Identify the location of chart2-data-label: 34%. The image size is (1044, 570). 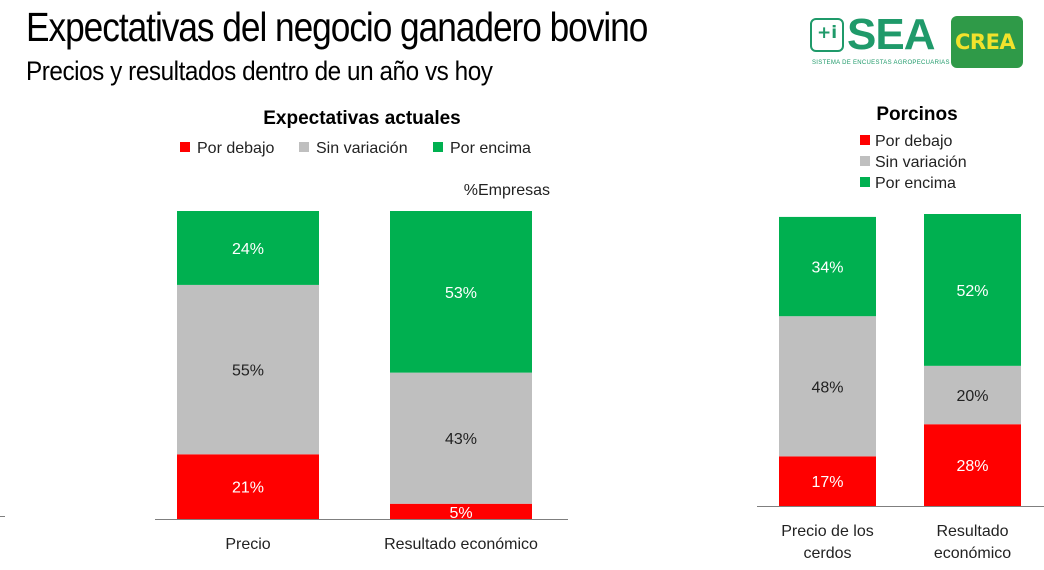
(827, 268).